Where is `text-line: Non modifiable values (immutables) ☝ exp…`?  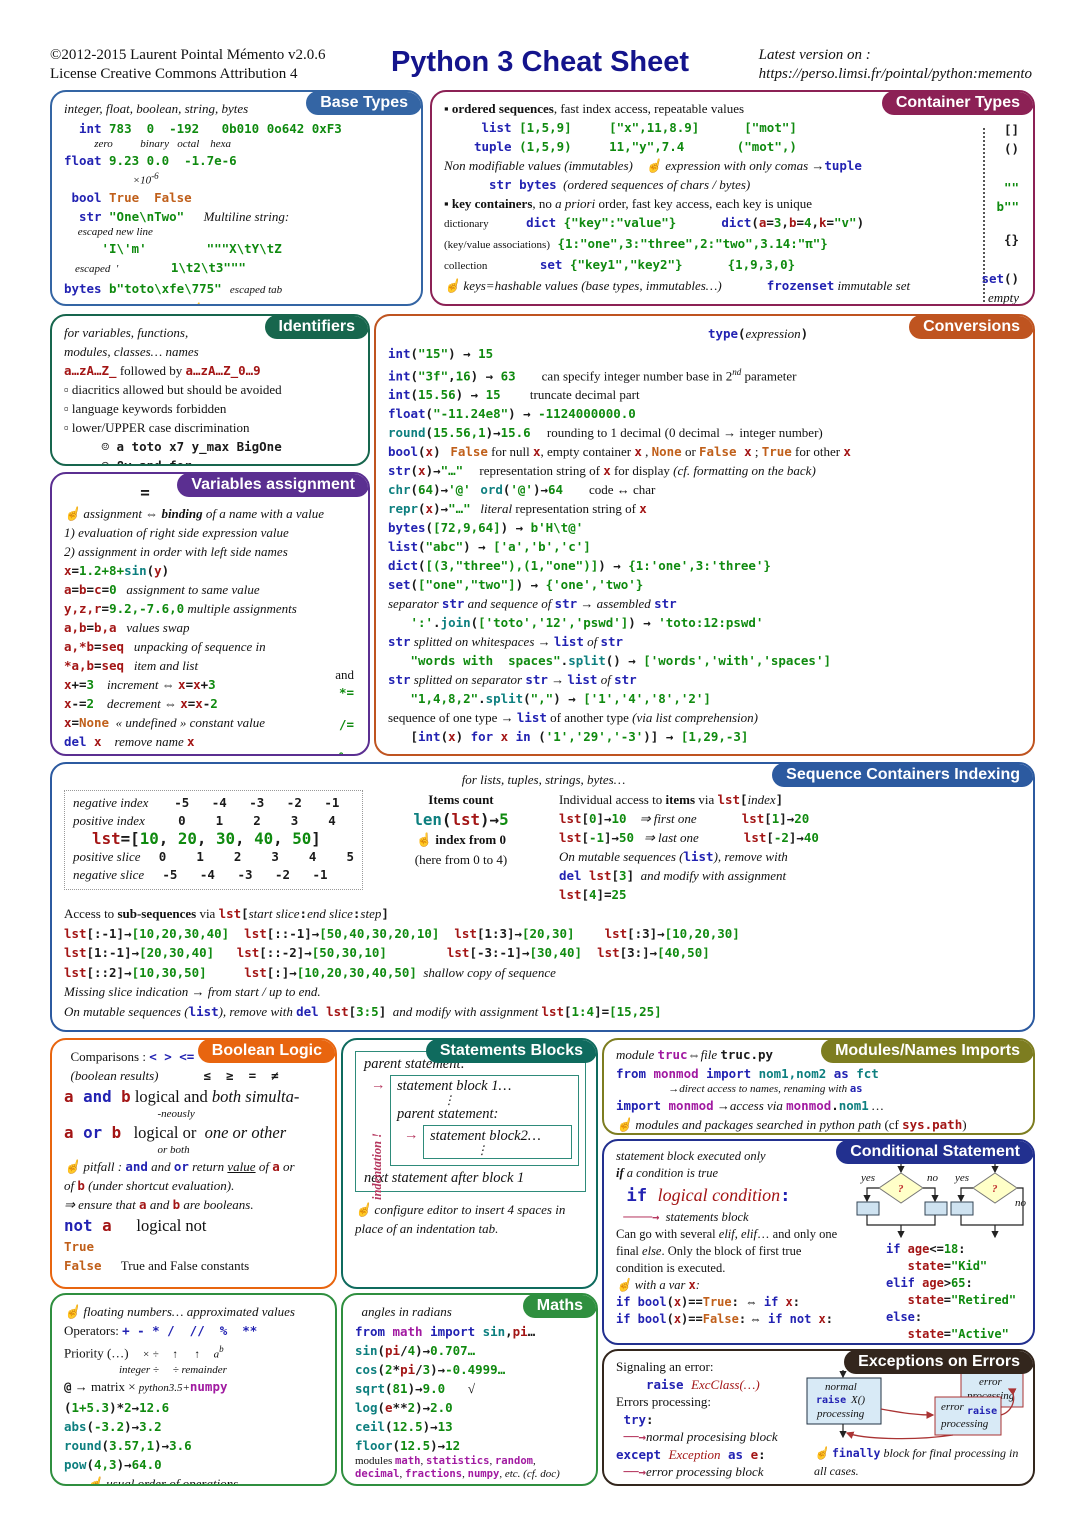
text-line: Non modifiable values (immutables) ☝ exp… is located at coordinates (733, 165).